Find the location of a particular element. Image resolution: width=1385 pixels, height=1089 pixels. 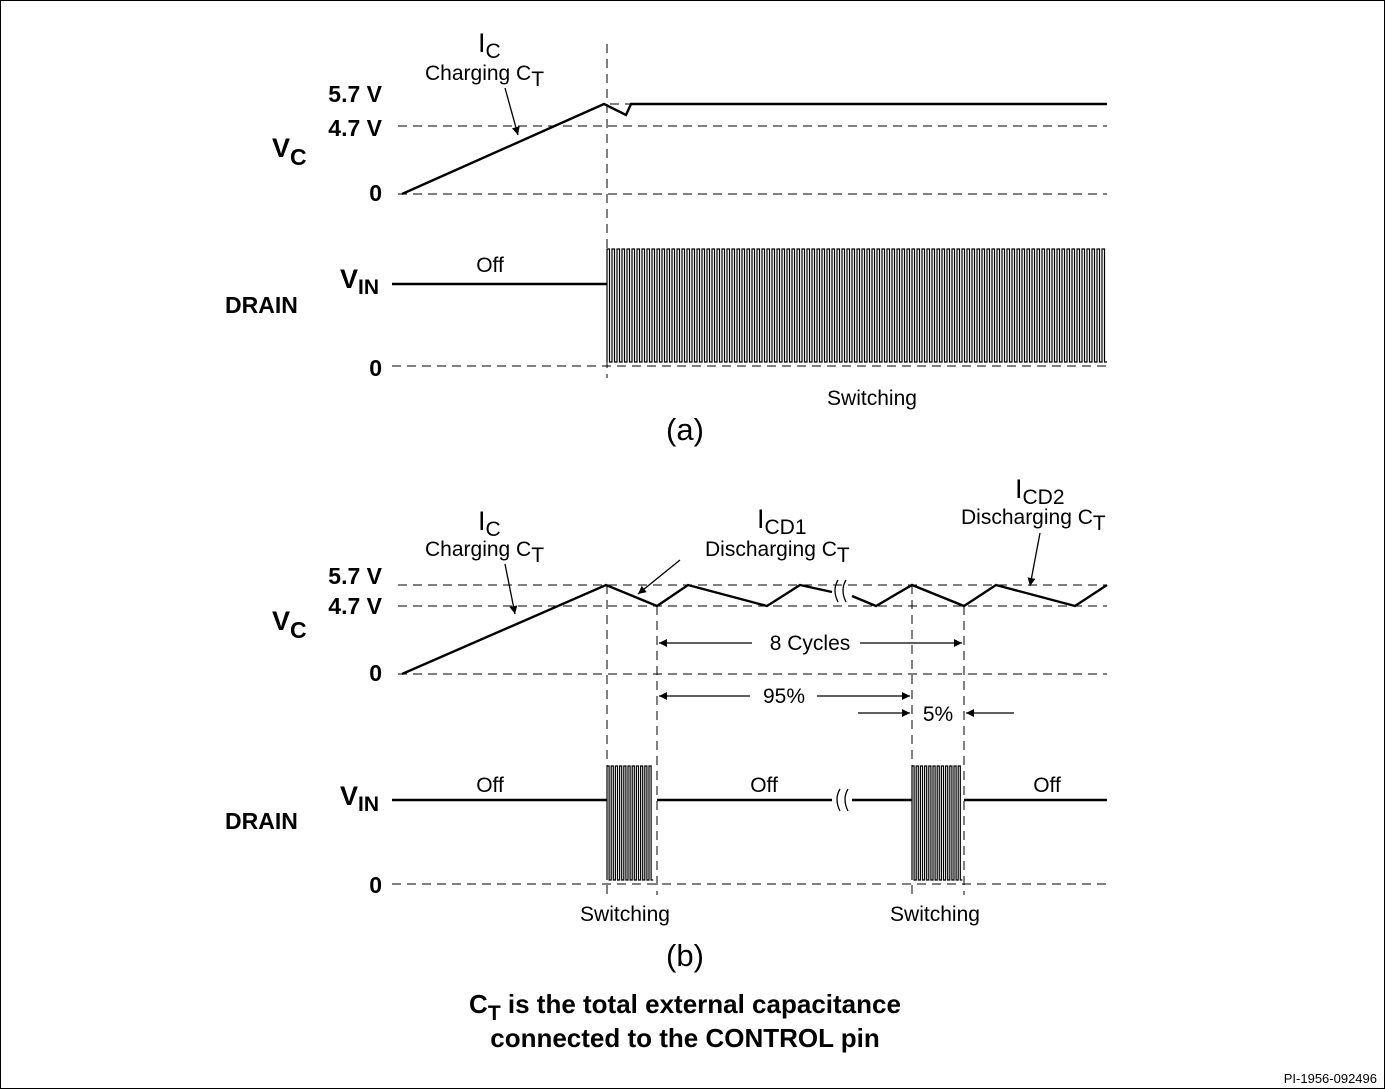

drain-axis-label-b: DRAIN is located at coordinates (261, 821).